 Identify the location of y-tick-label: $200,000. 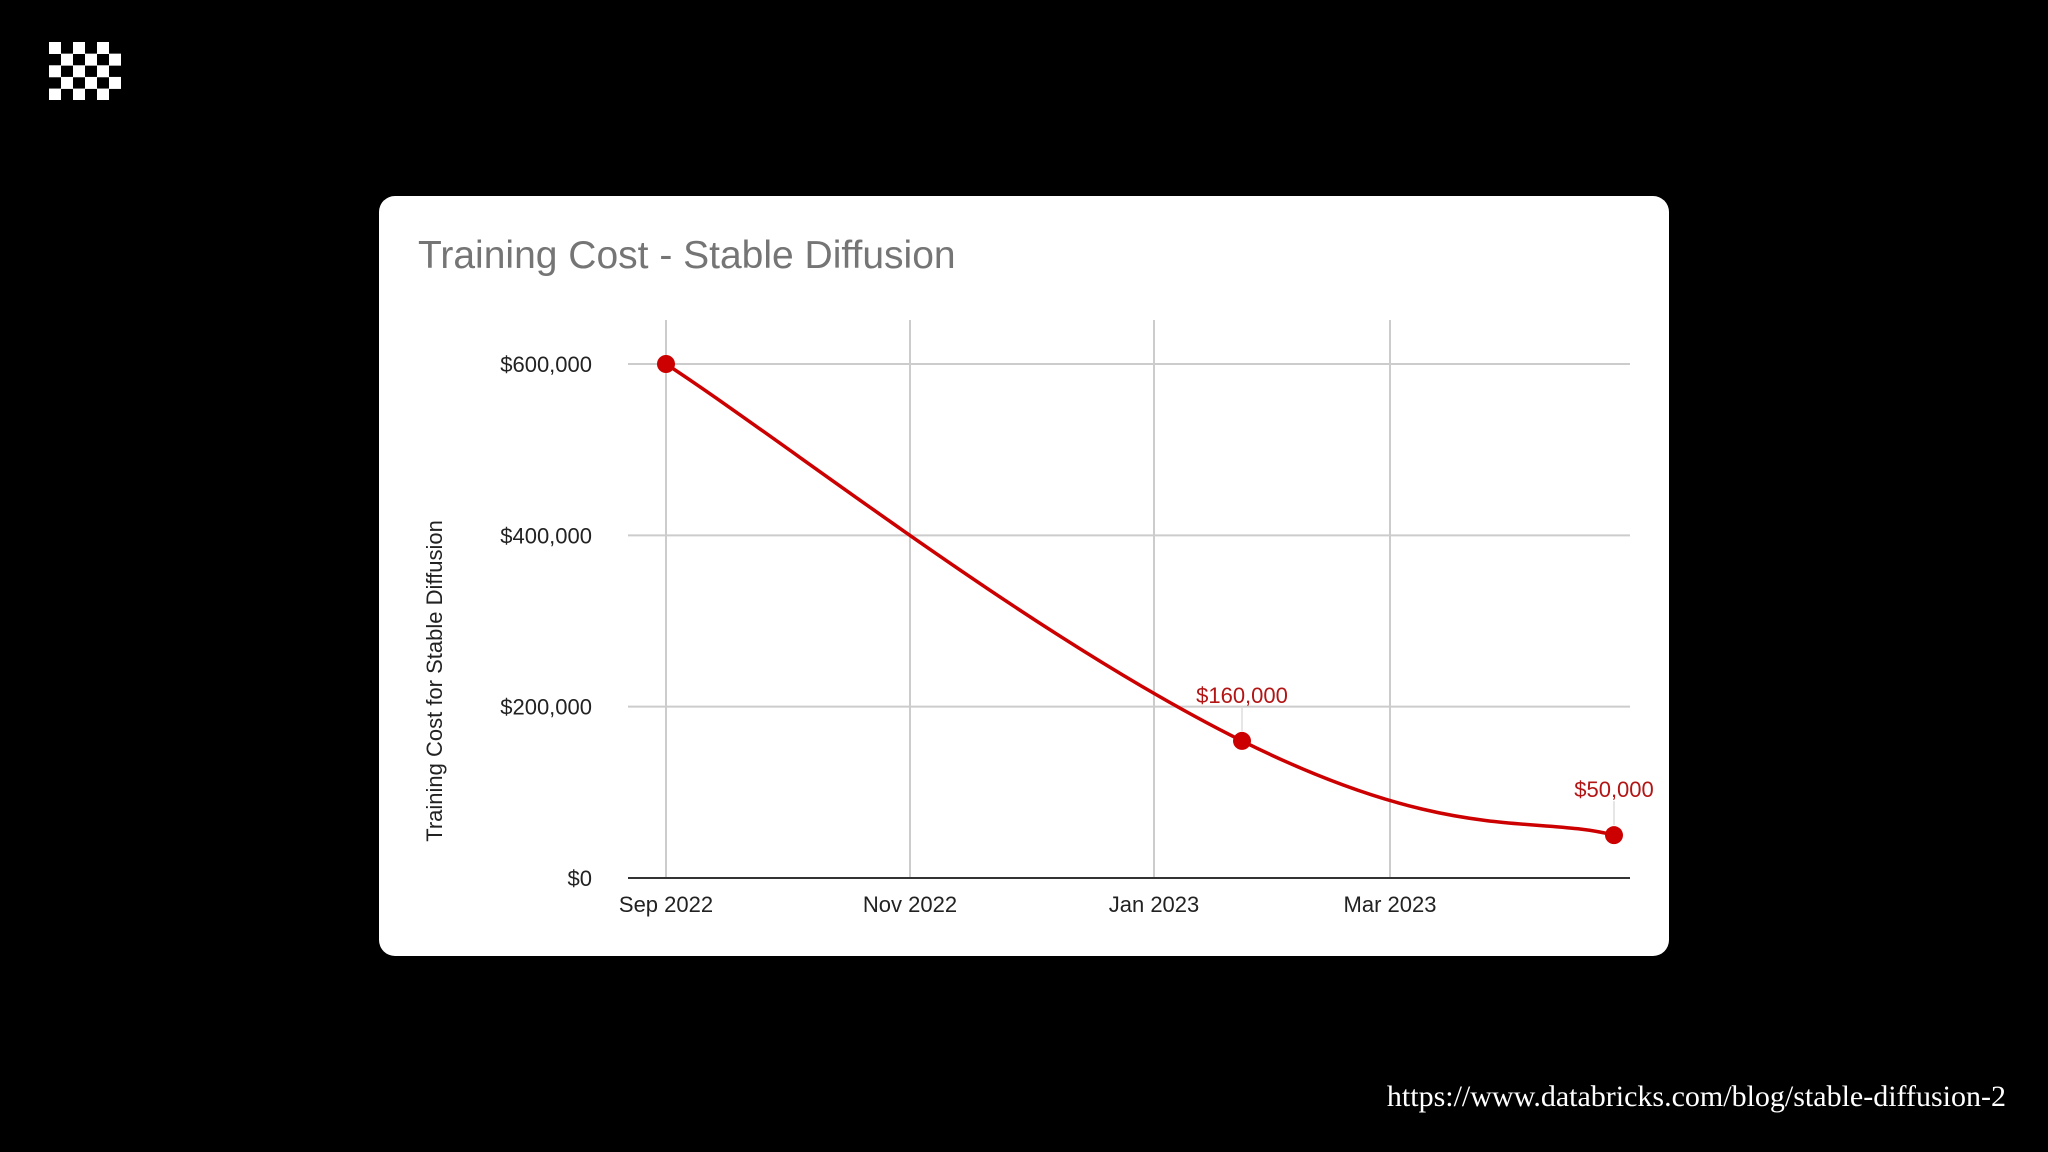
(546, 707).